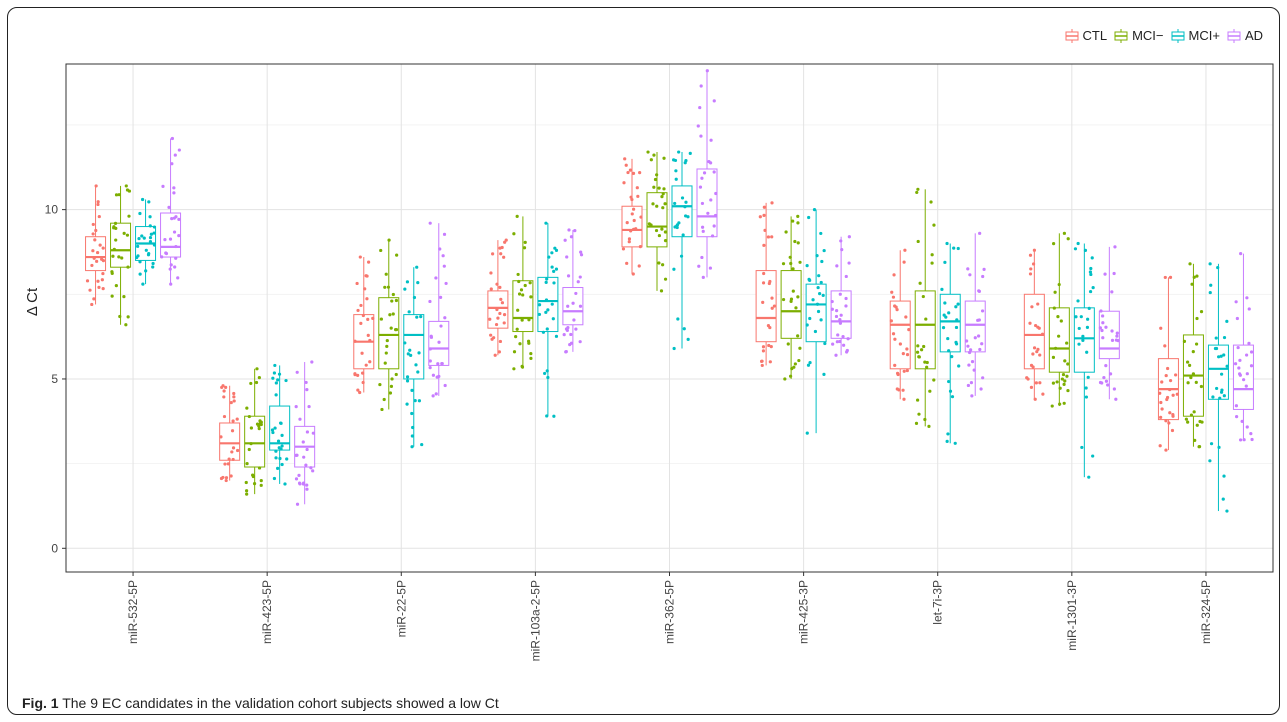 This screenshot has height=722, width=1287. What do you see at coordinates (1138, 35) in the screenshot?
I see `legend-item: MCI−` at bounding box center [1138, 35].